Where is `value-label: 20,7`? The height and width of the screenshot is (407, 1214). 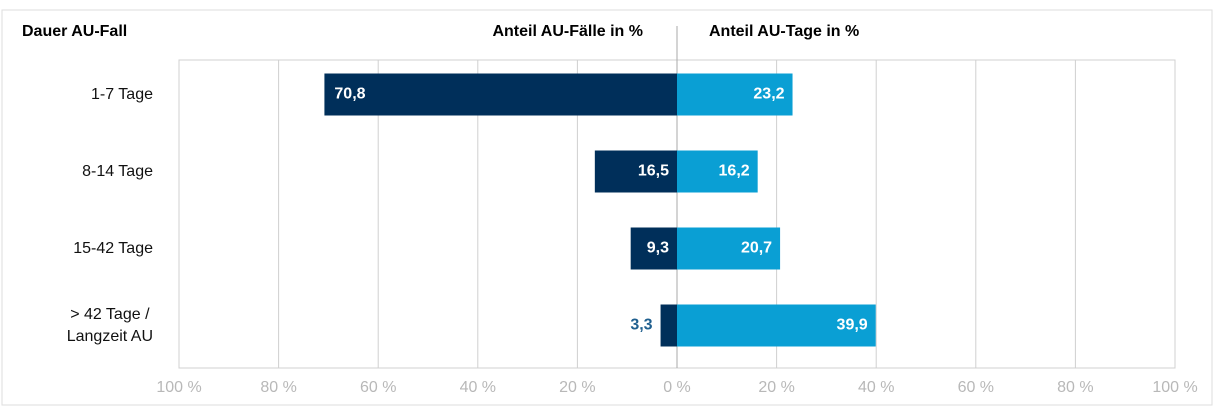 value-label: 20,7 is located at coordinates (756, 248).